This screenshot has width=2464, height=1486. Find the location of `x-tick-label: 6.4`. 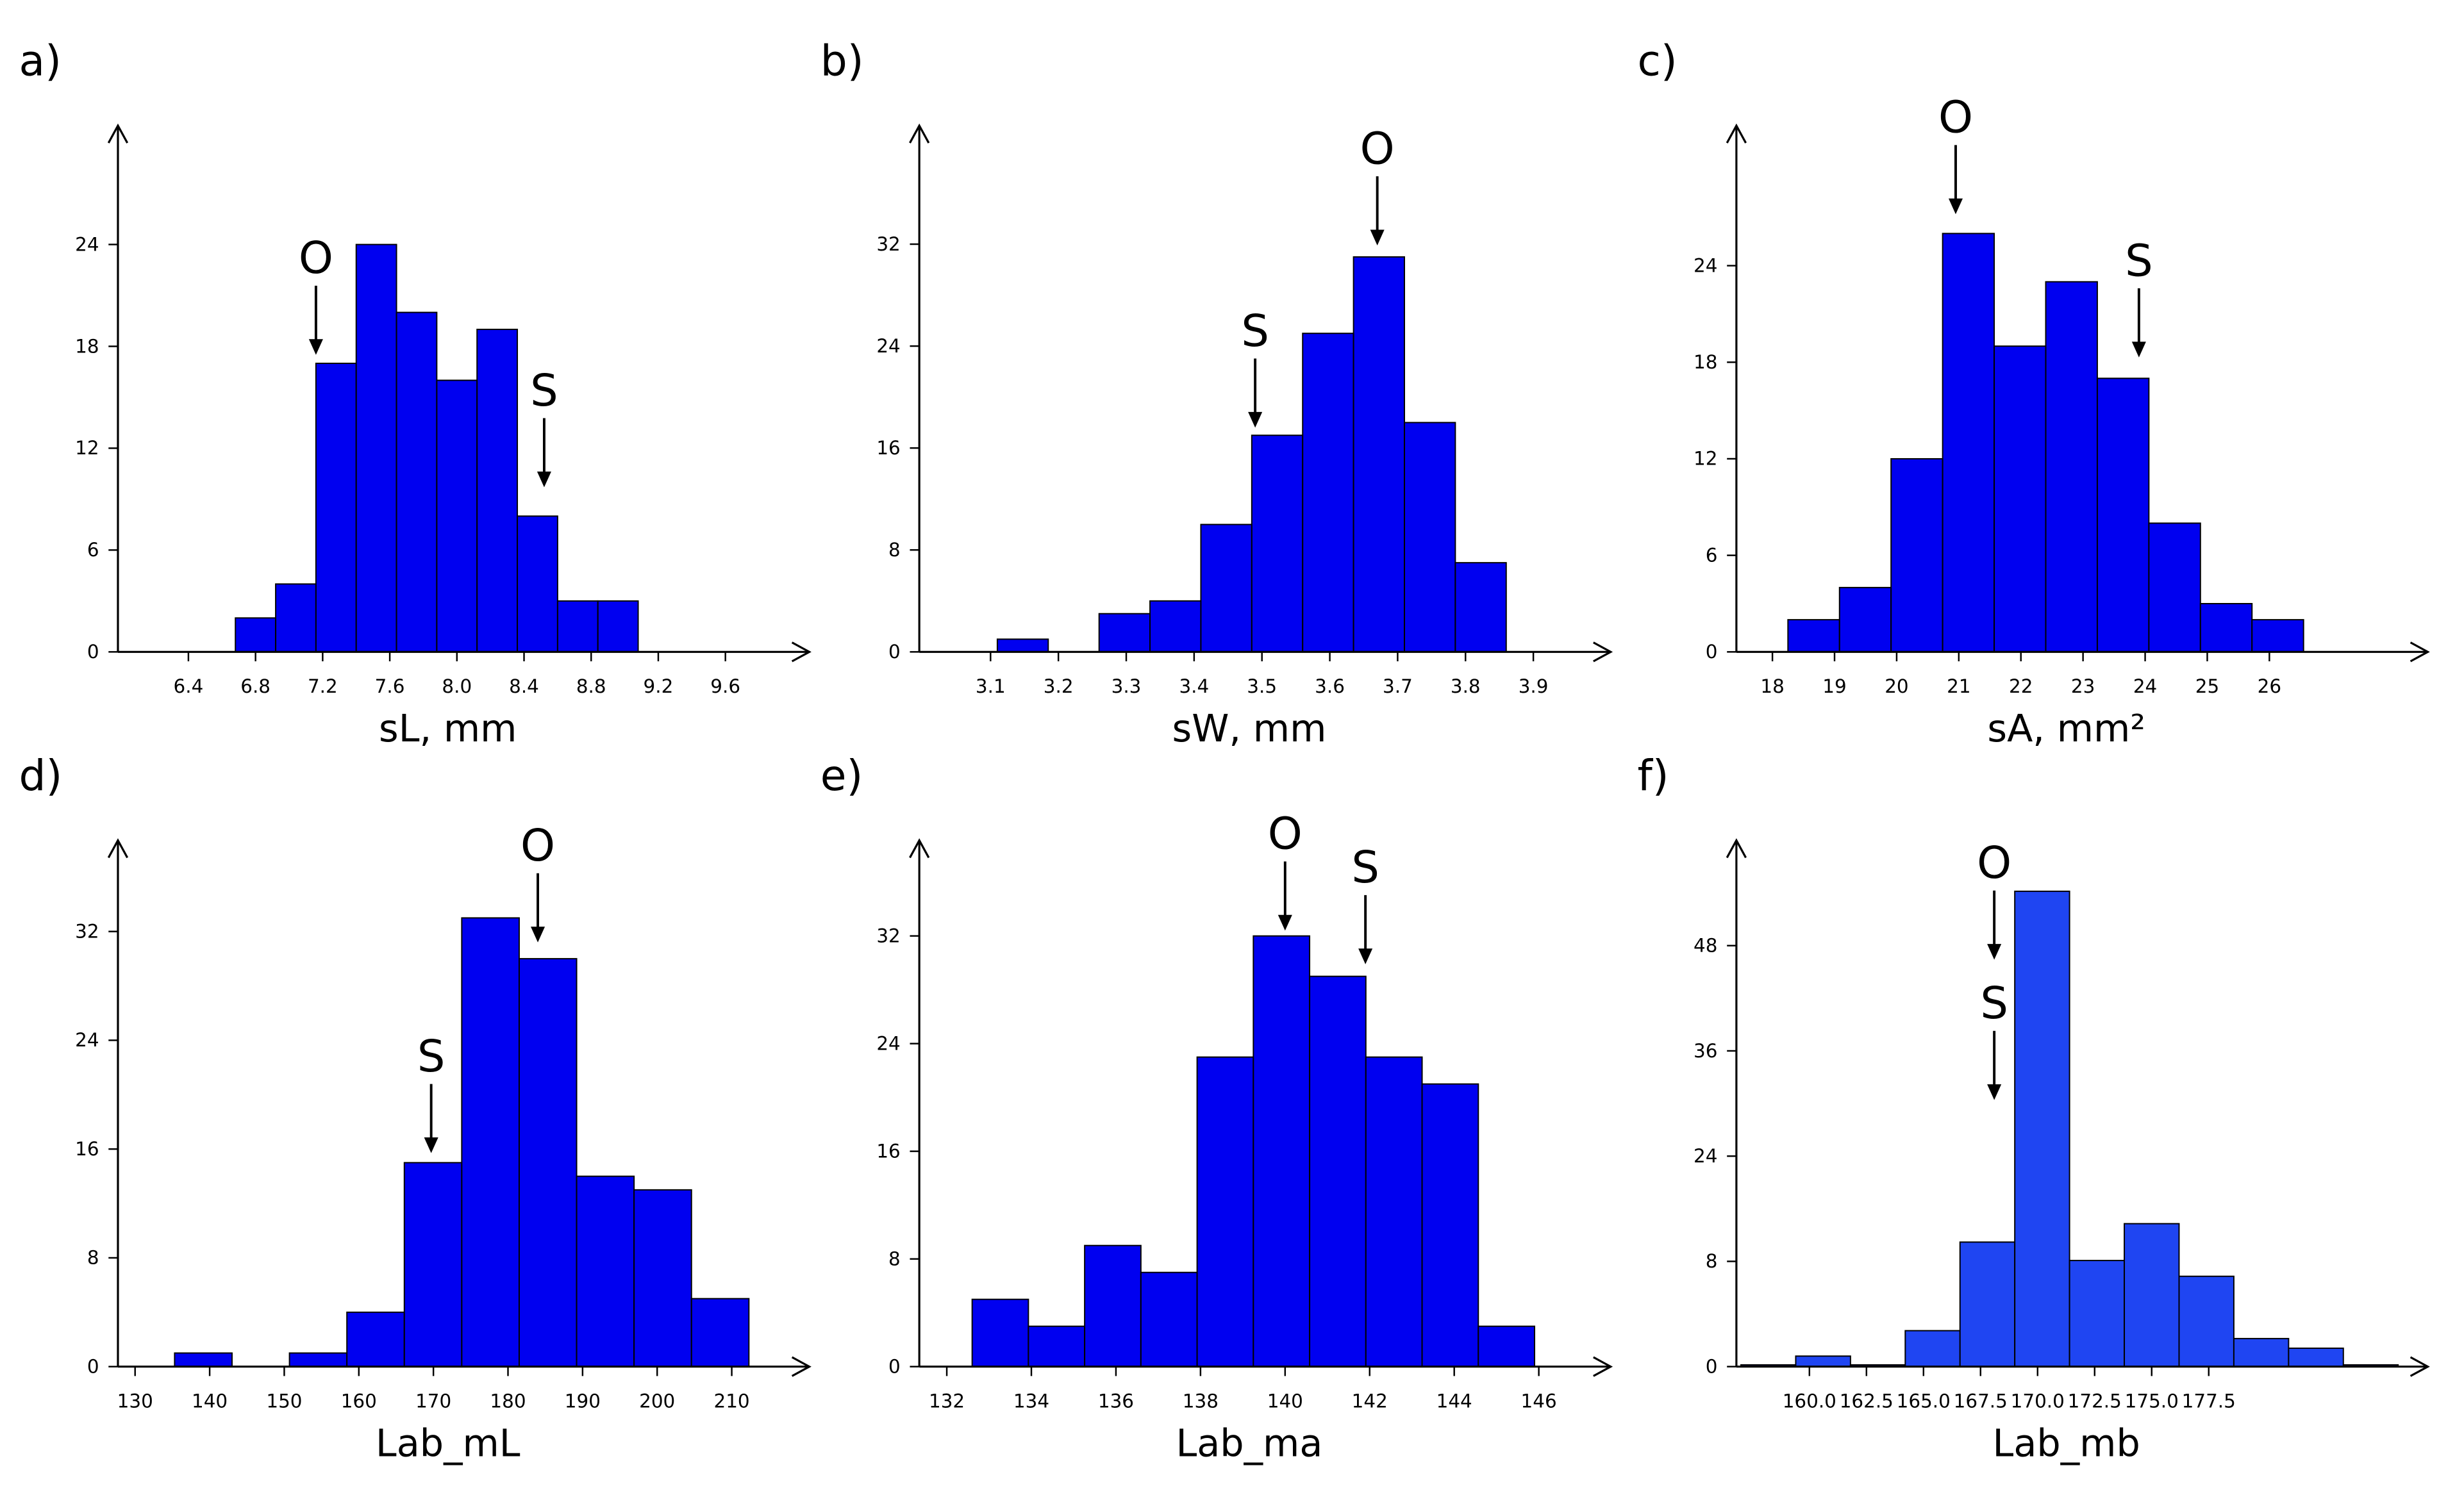

x-tick-label: 6.4 is located at coordinates (189, 686).